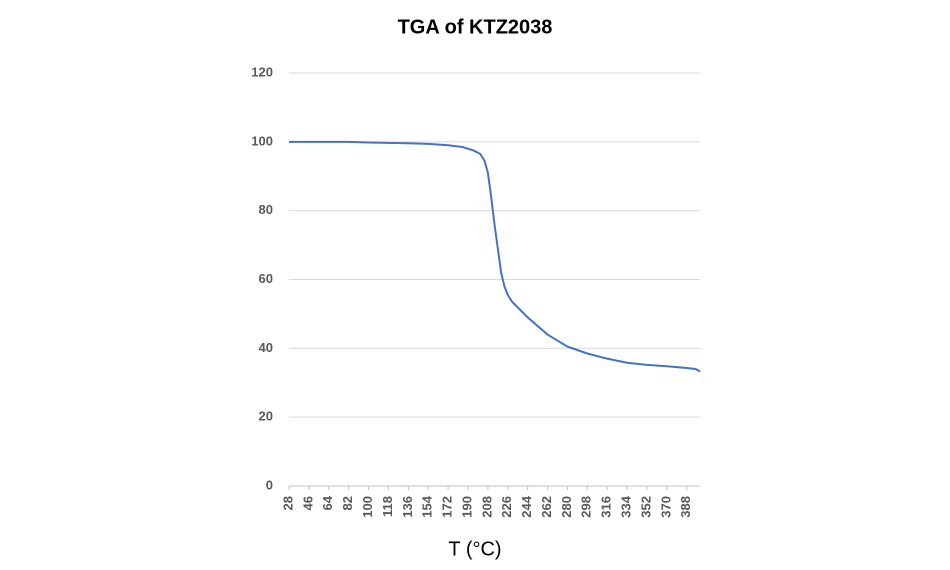 The height and width of the screenshot is (570, 950). What do you see at coordinates (586, 507) in the screenshot?
I see `x-tick-label: 298` at bounding box center [586, 507].